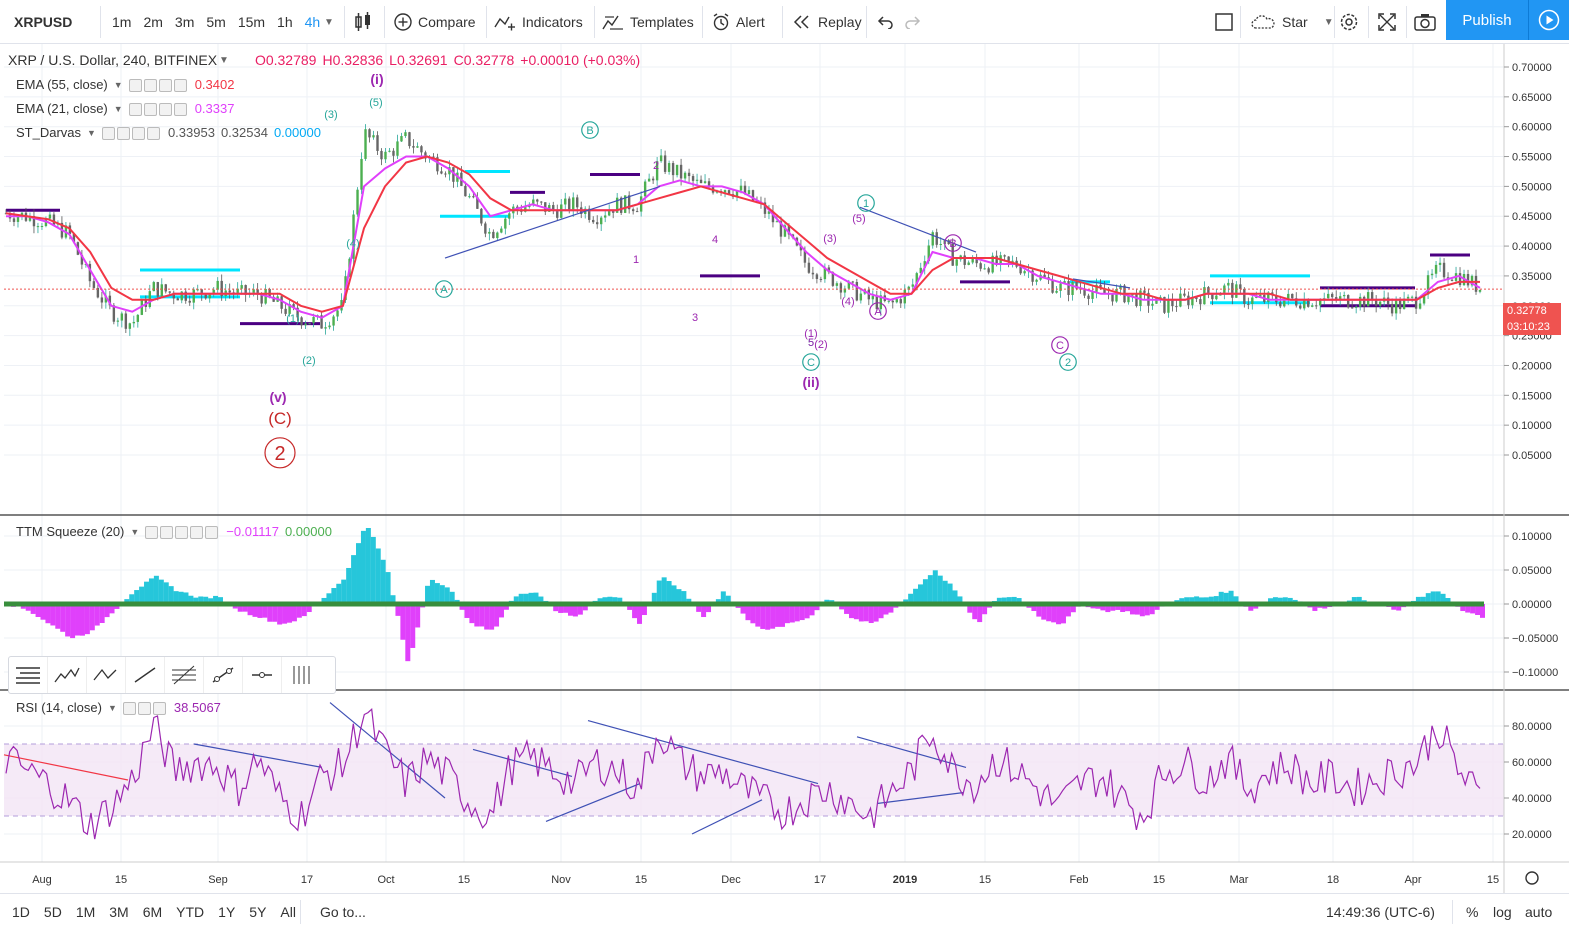  Describe the element at coordinates (1487, 20) in the screenshot. I see `publish-button: Publish` at that location.